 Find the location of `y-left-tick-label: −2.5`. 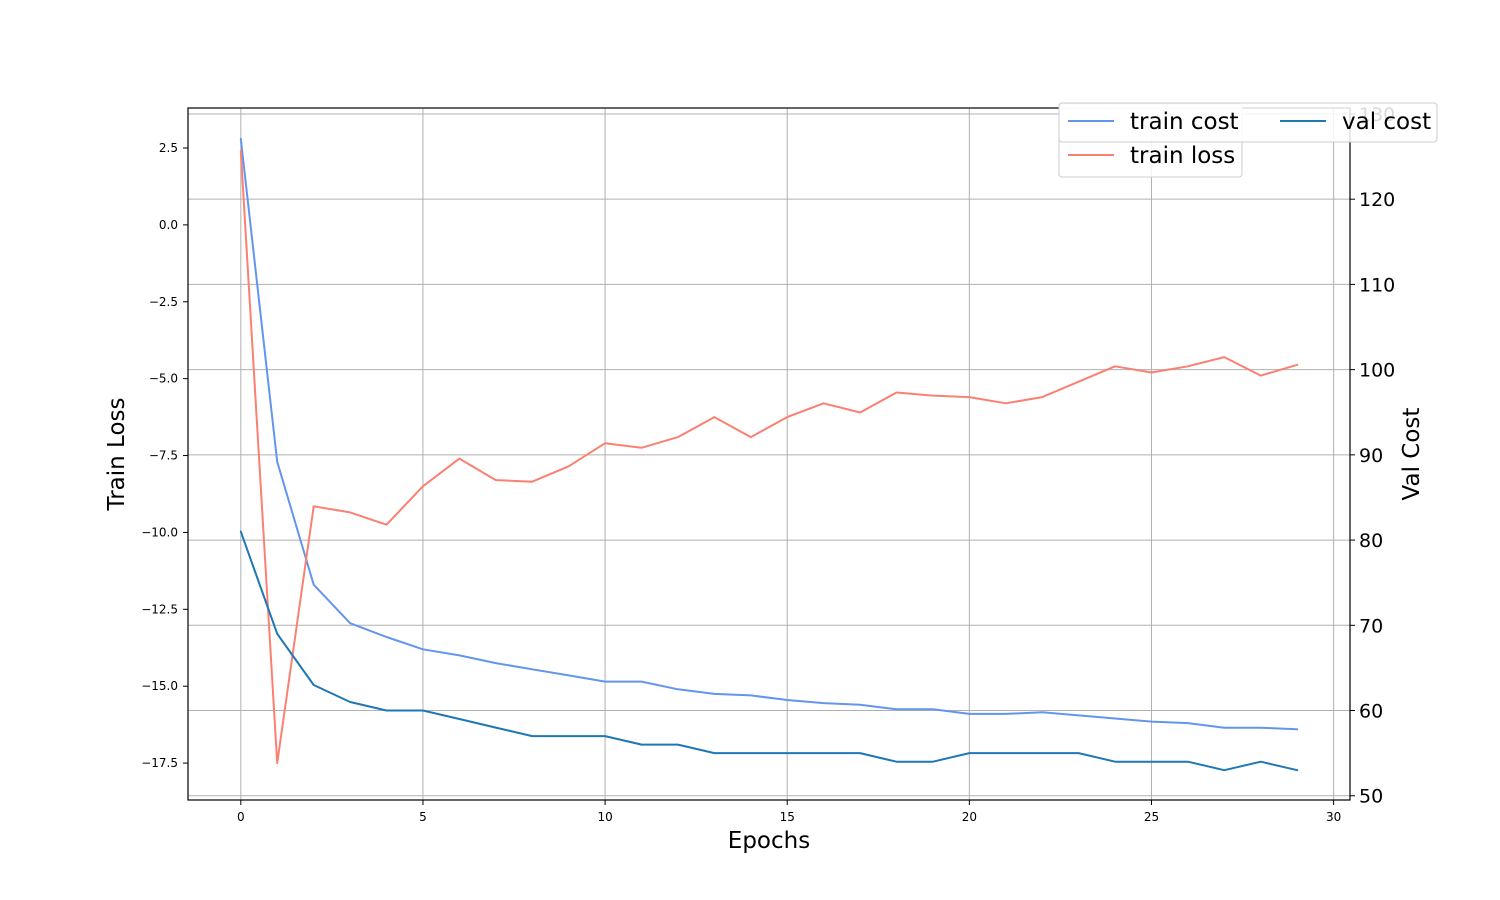

y-left-tick-label: −2.5 is located at coordinates (163, 302).